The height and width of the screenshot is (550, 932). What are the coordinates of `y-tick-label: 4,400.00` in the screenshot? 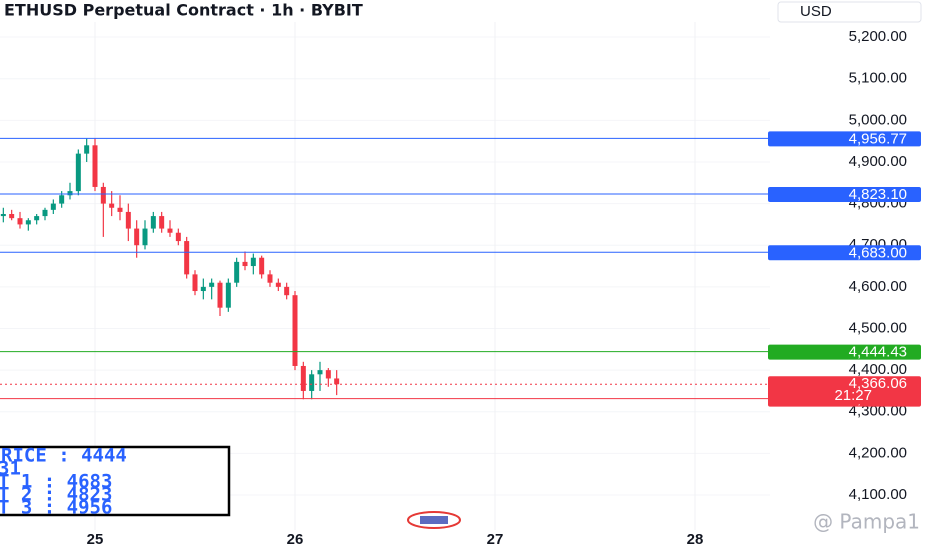 It's located at (878, 369).